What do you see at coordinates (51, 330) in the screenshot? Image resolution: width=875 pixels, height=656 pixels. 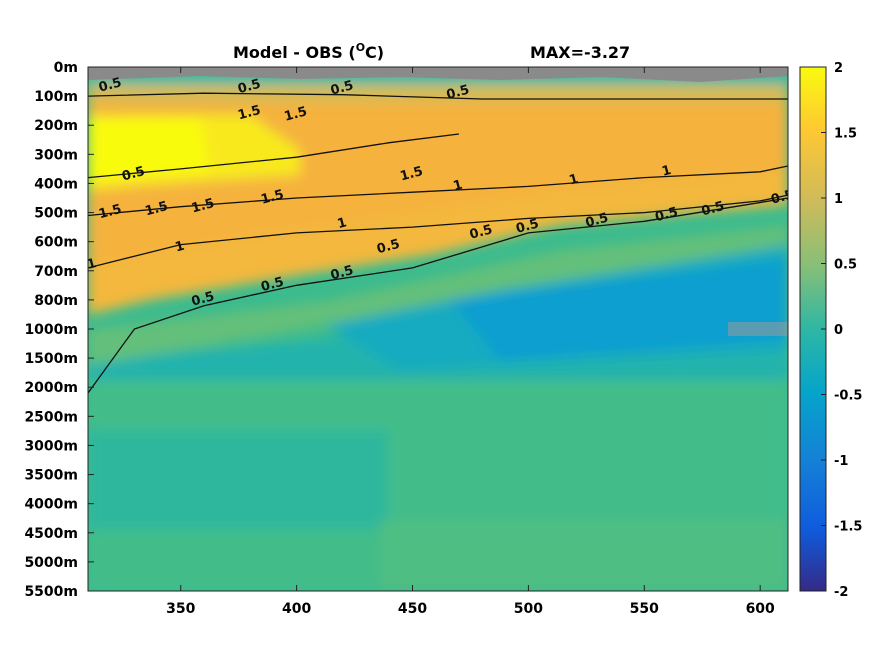 I see `y-tick-label: 1000m` at bounding box center [51, 330].